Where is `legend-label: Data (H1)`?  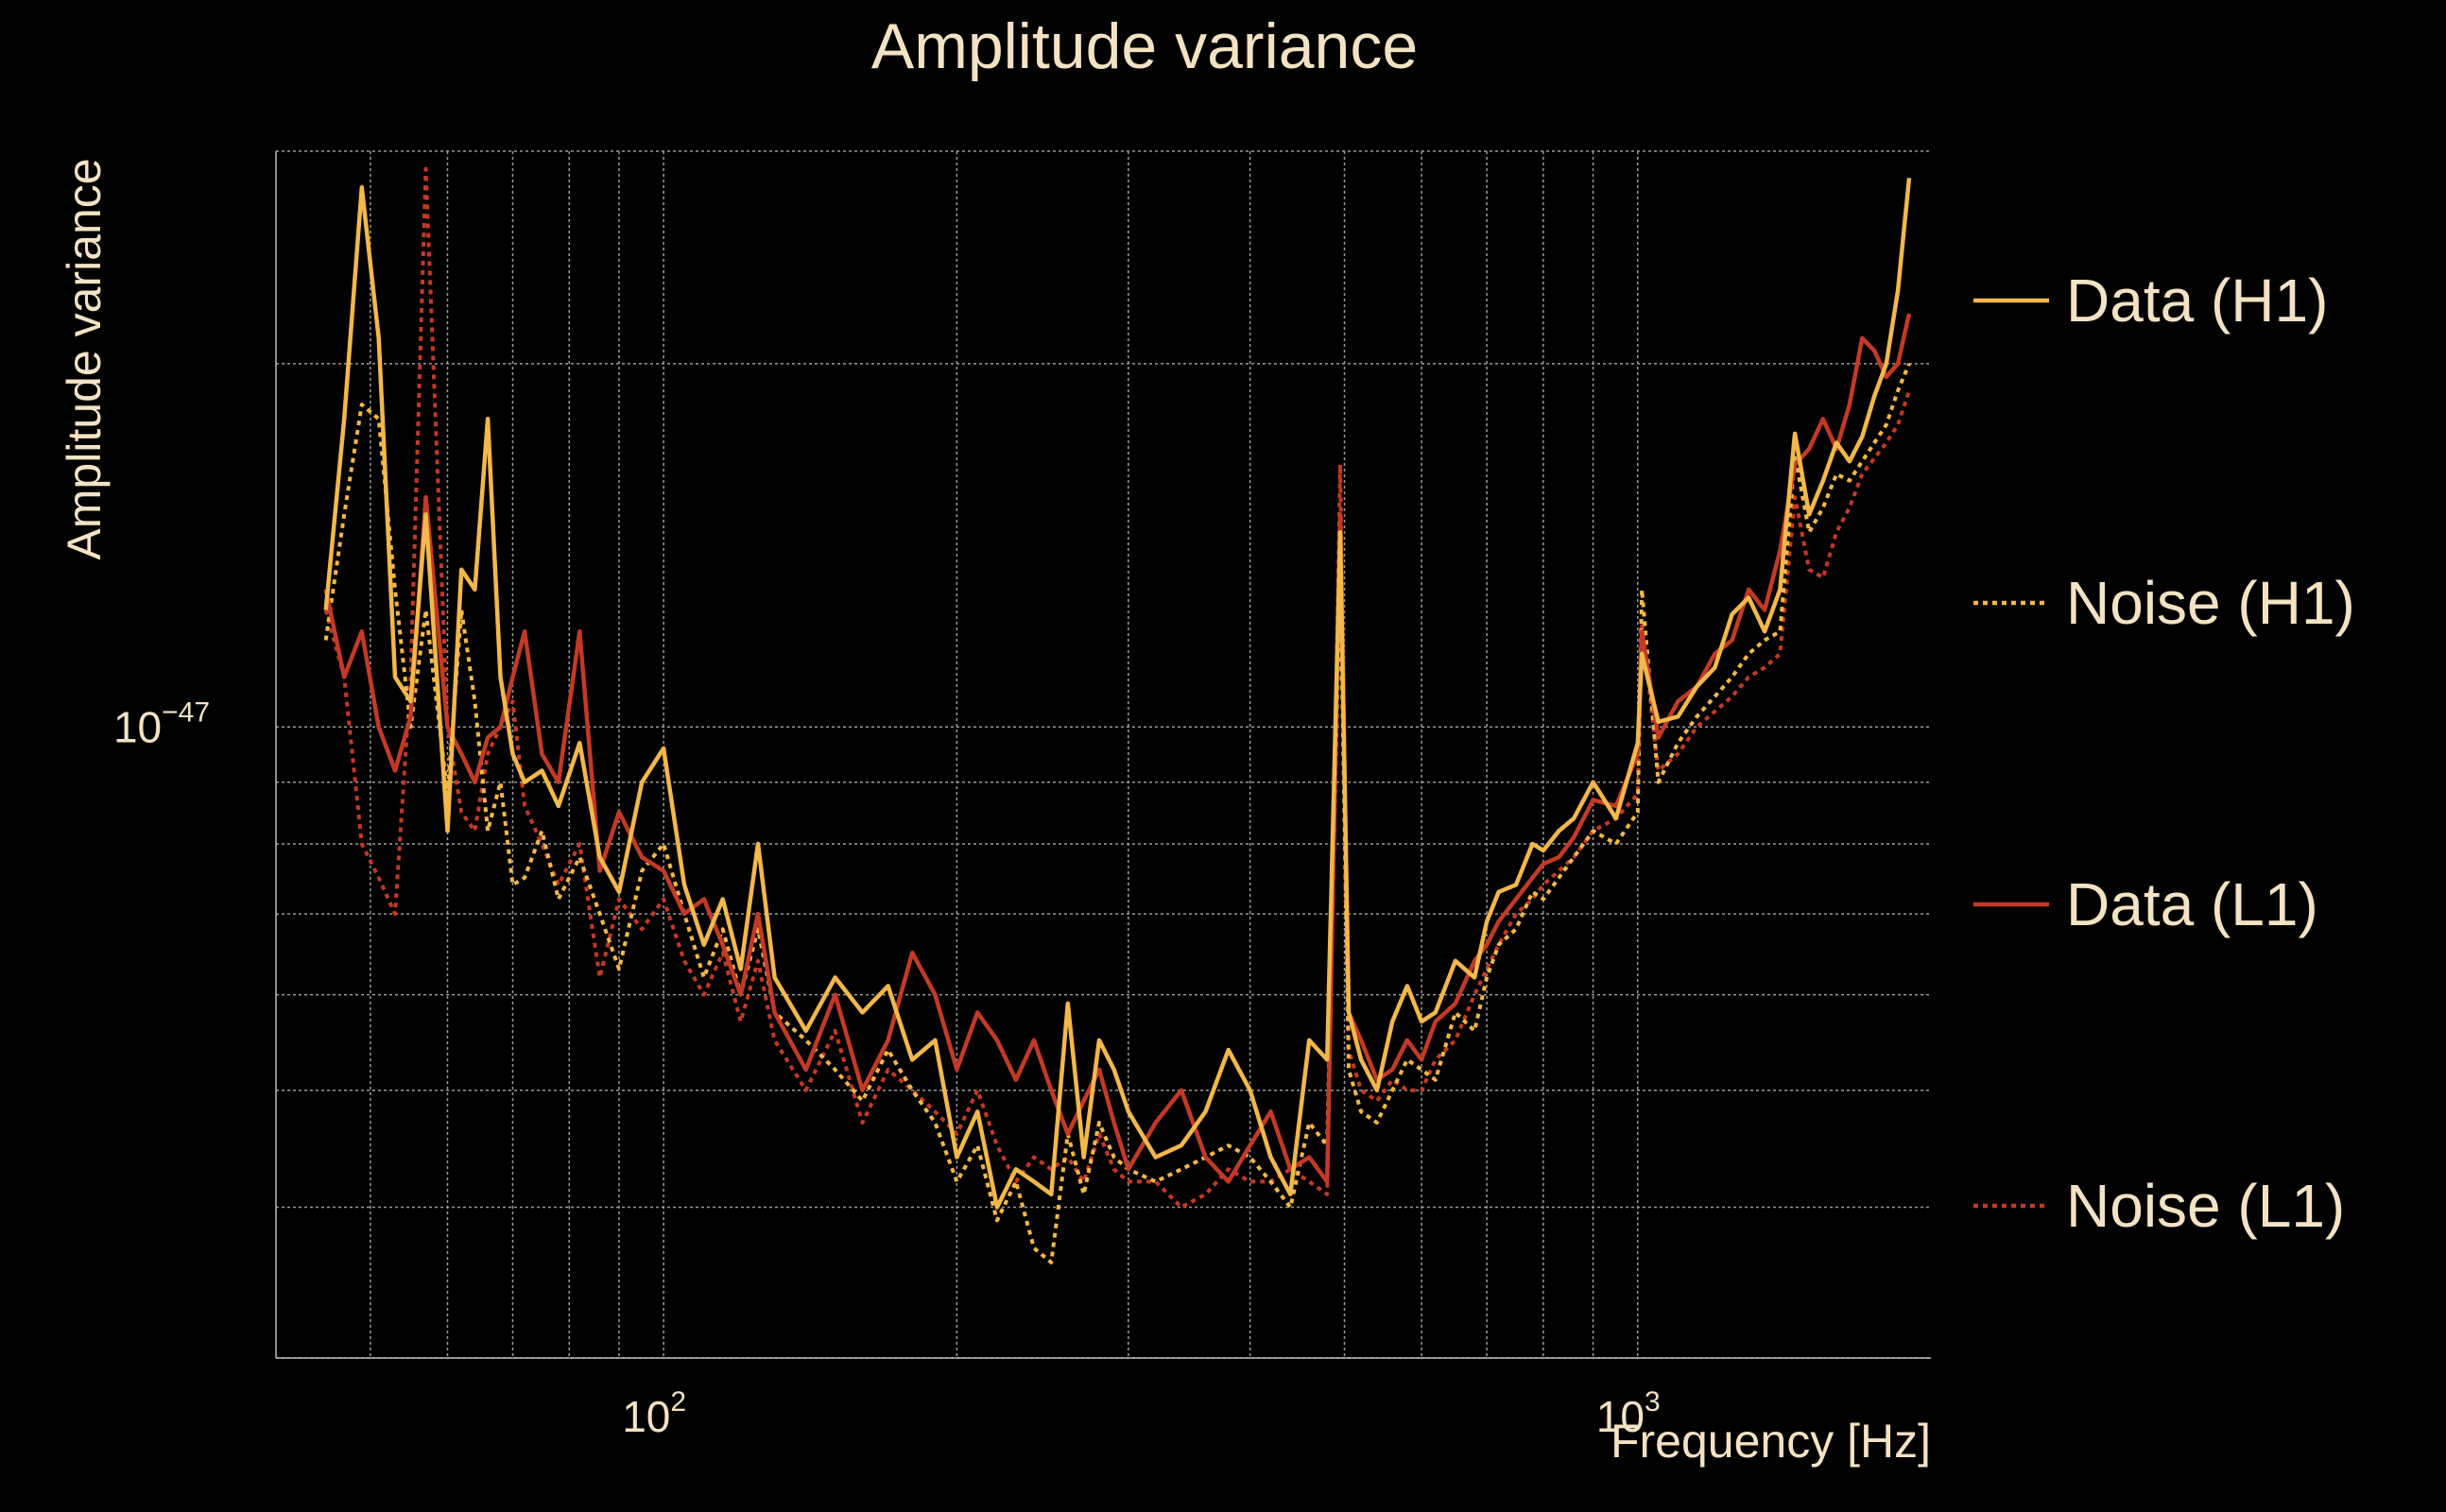 legend-label: Data (H1) is located at coordinates (2197, 300).